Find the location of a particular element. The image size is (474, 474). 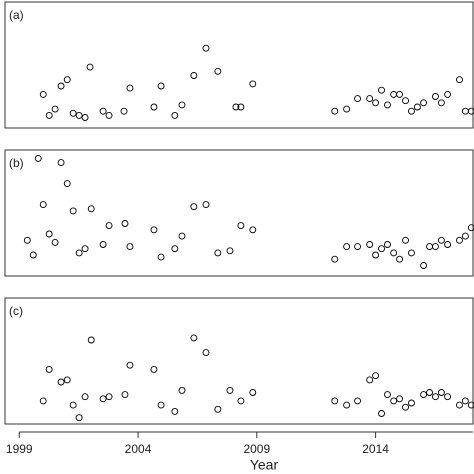

x-tick-label: 1999 is located at coordinates (19, 449).